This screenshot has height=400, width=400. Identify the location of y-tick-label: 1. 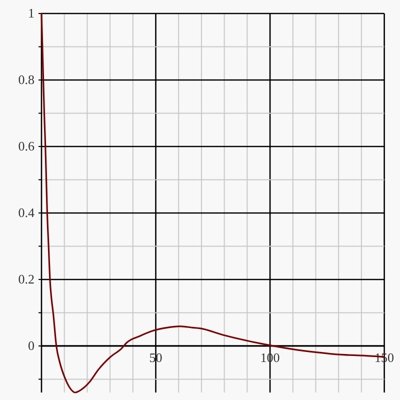
(31, 13).